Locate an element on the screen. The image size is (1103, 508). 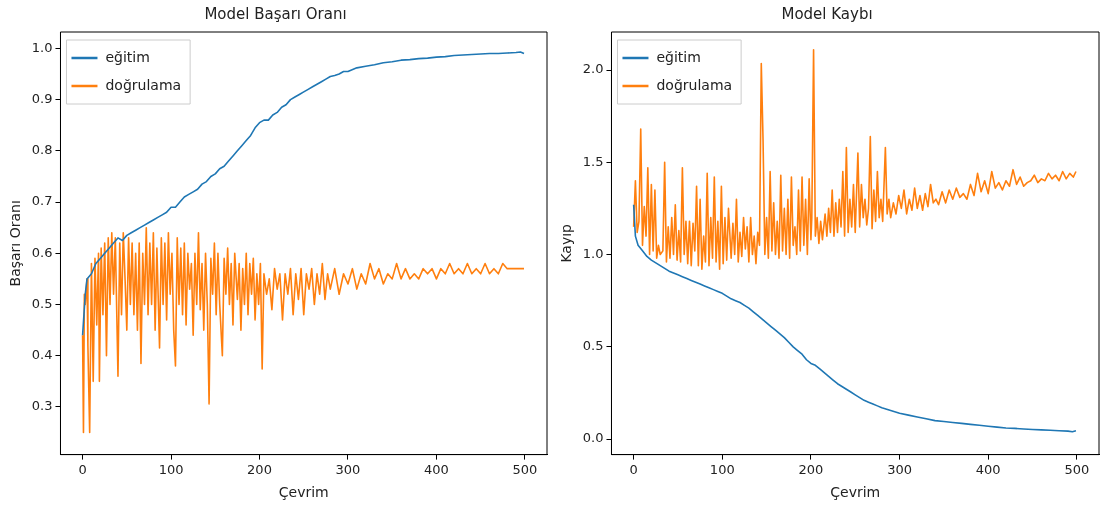
y-axis-title: Başarı Oranı is located at coordinates (15, 243).